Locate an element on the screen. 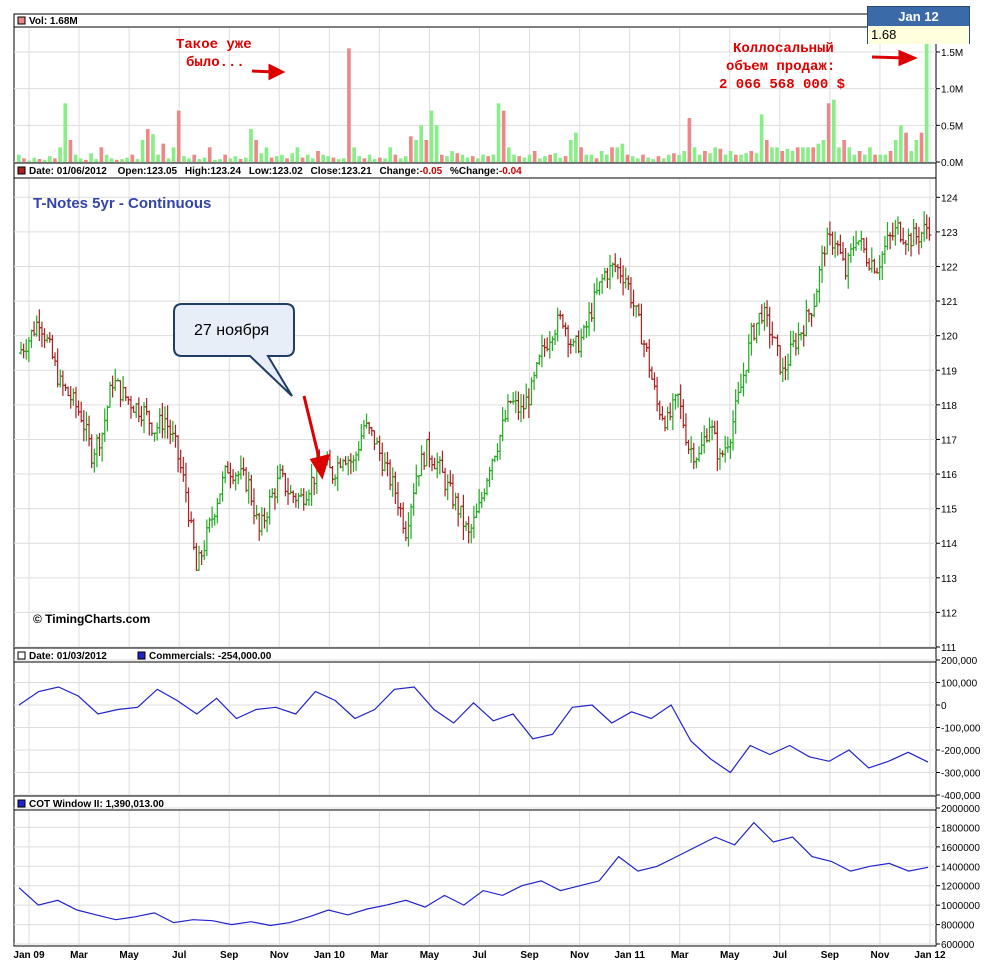  x-tick-label: Sep is located at coordinates (529, 955).